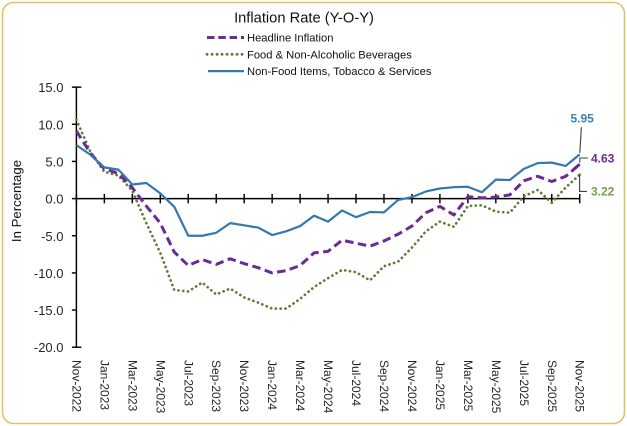 The width and height of the screenshot is (627, 426). I want to click on svg-text: 3.22, so click(603, 192).